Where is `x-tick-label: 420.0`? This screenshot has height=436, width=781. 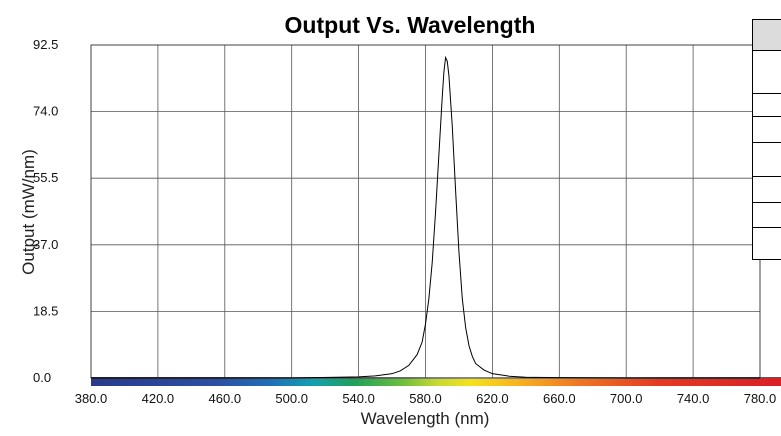 x-tick-label: 420.0 is located at coordinates (158, 398).